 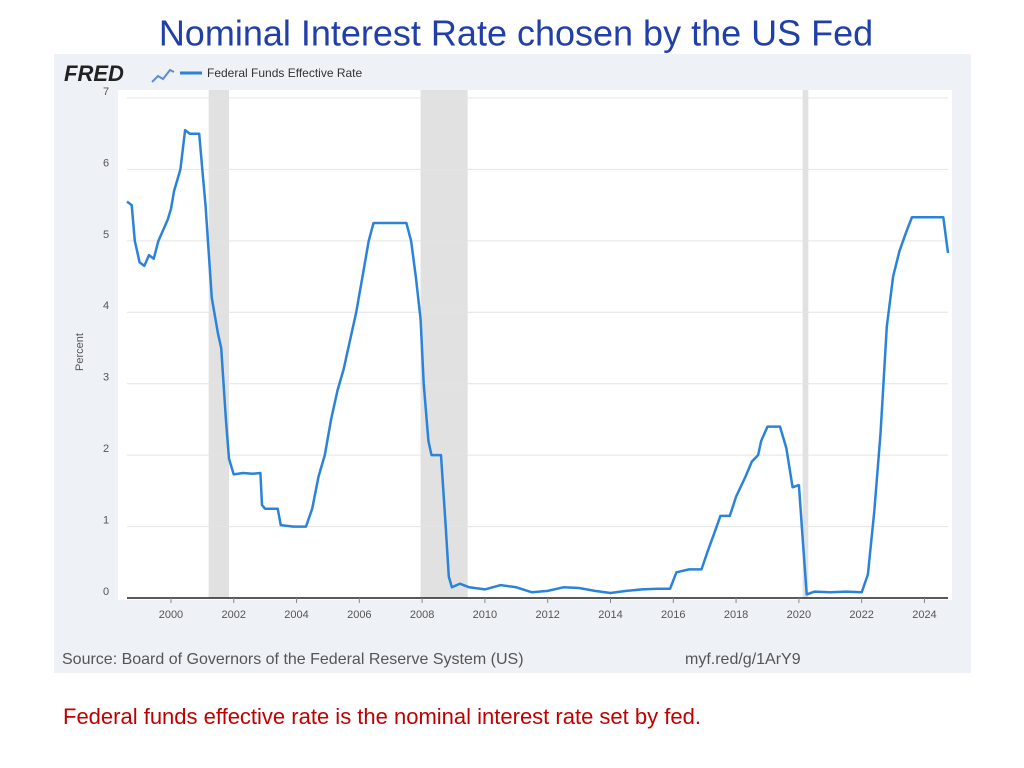 What do you see at coordinates (861, 615) in the screenshot?
I see `x-tick-label: 2022` at bounding box center [861, 615].